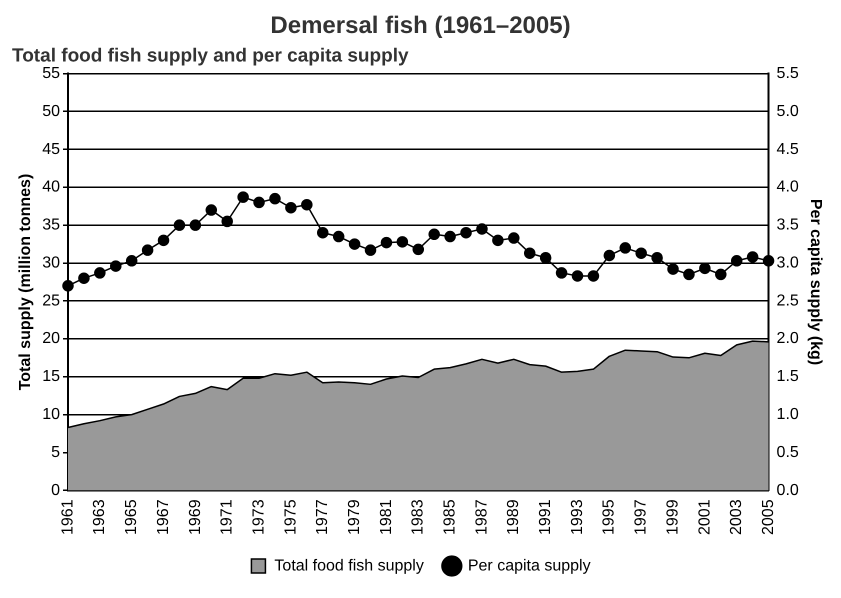  Describe the element at coordinates (51, 263) in the screenshot. I see `y-tick-label: 30` at that location.